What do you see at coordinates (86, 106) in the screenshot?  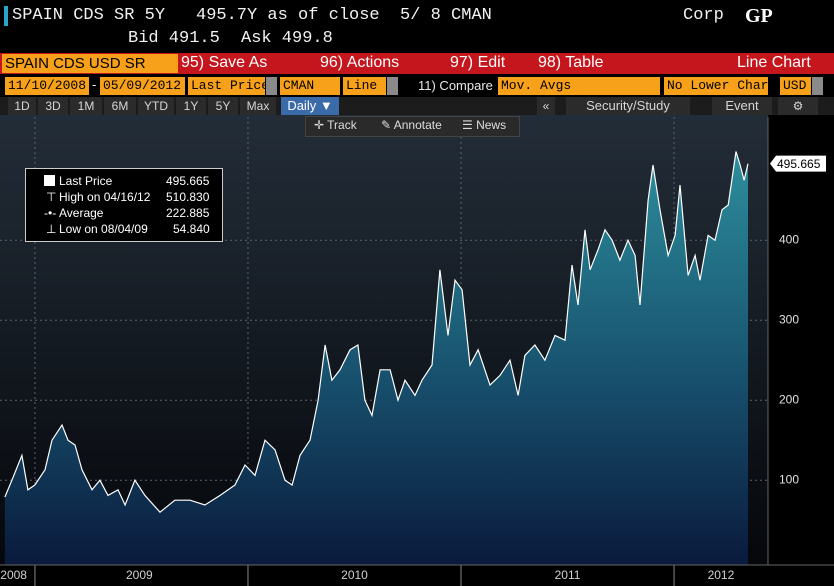 I see `period-button: 1M` at bounding box center [86, 106].